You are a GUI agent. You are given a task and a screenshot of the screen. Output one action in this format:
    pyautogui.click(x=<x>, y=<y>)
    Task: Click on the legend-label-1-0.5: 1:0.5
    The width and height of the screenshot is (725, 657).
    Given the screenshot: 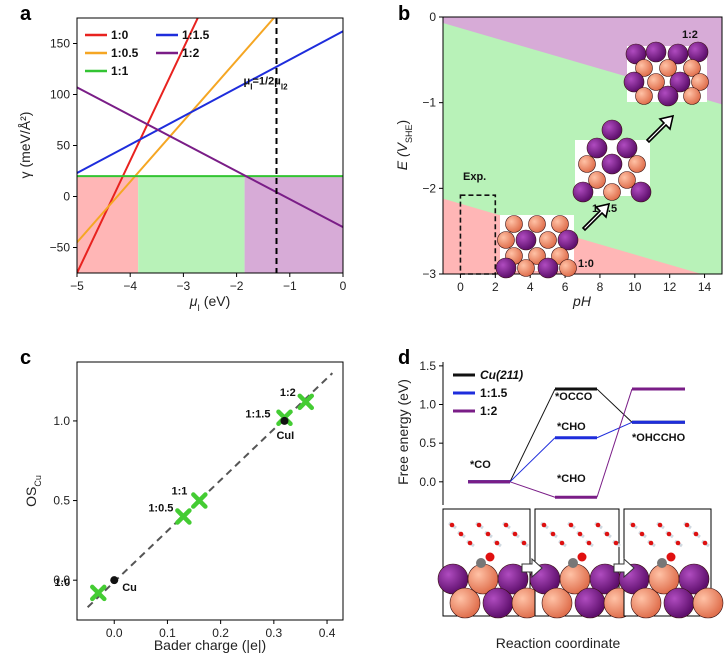 What is the action you would take?
    pyautogui.click(x=125, y=53)
    